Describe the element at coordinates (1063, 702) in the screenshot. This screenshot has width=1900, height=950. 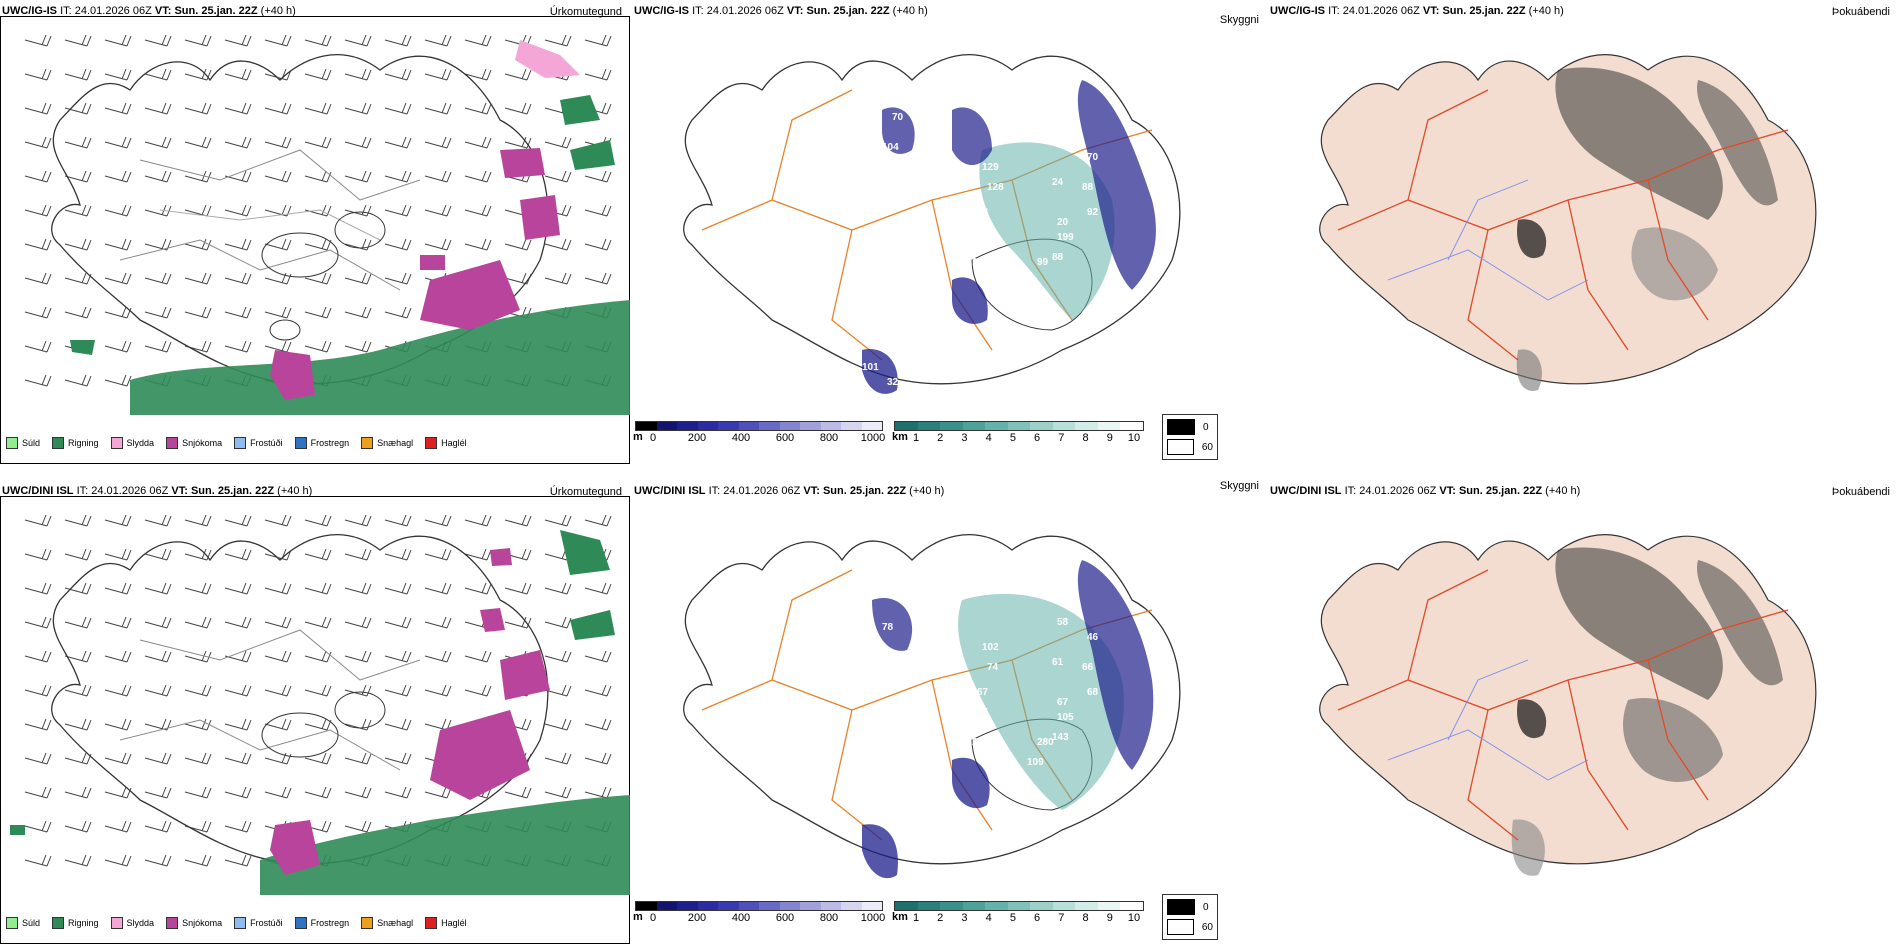
I see `cloudbase-label: 67` at that location.